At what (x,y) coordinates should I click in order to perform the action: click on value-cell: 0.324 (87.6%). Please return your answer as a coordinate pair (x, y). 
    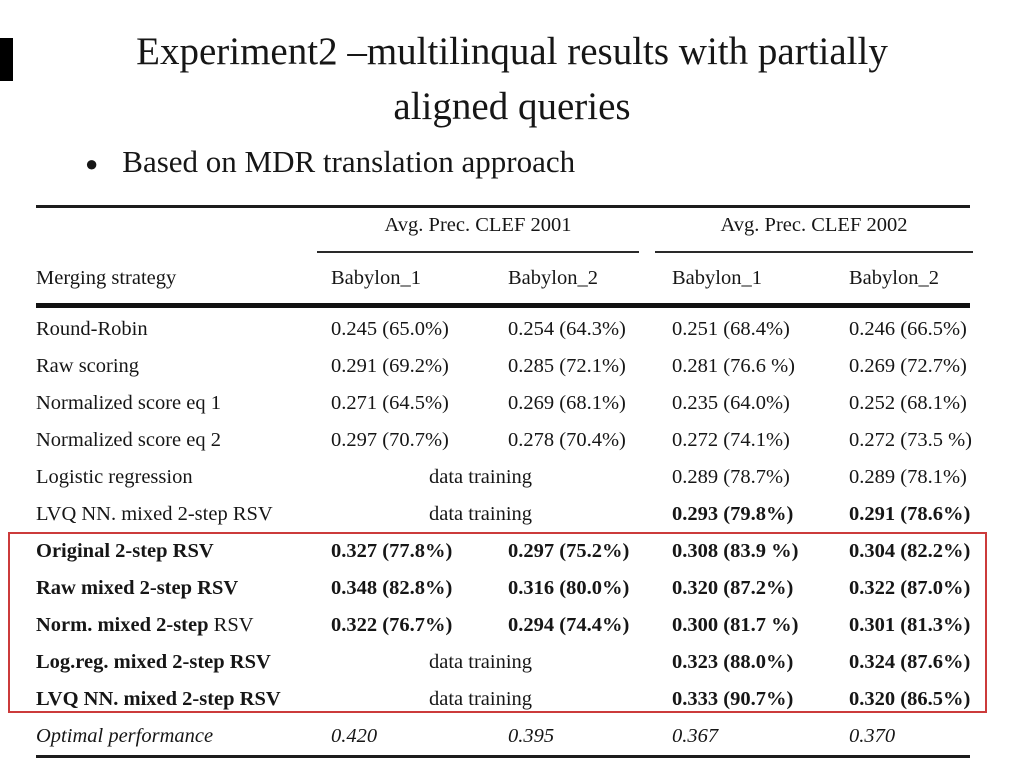
    Looking at the image, I should click on (910, 662).